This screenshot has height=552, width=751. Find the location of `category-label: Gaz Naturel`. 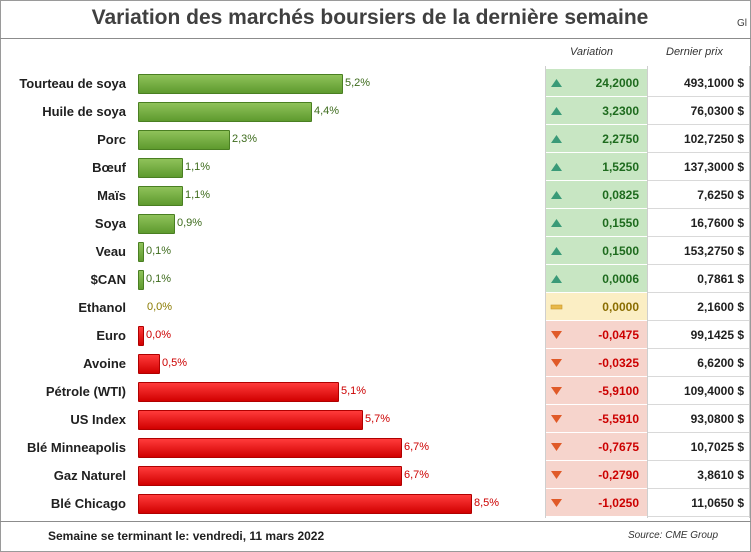

category-label: Gaz Naturel is located at coordinates (89, 475).